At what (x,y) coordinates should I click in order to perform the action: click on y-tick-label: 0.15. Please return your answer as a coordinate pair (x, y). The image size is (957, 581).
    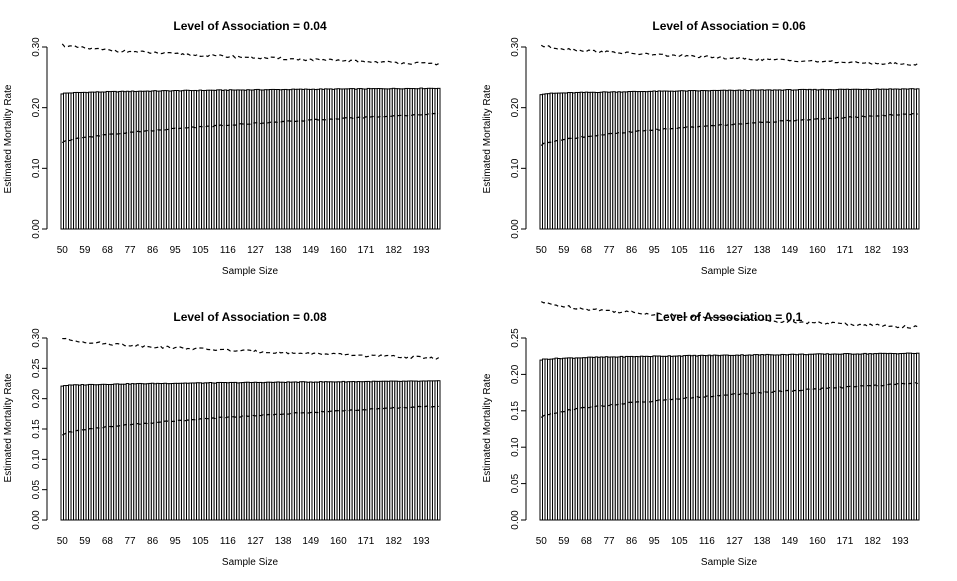
    Looking at the image, I should click on (36, 429).